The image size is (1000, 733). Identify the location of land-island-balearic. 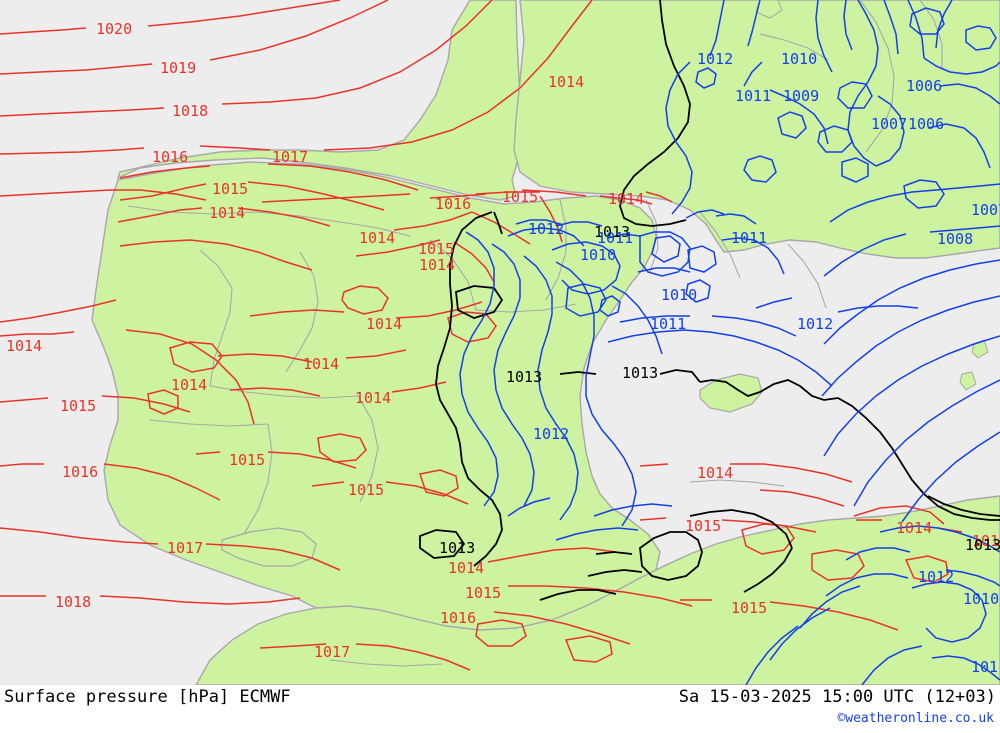
(731, 393).